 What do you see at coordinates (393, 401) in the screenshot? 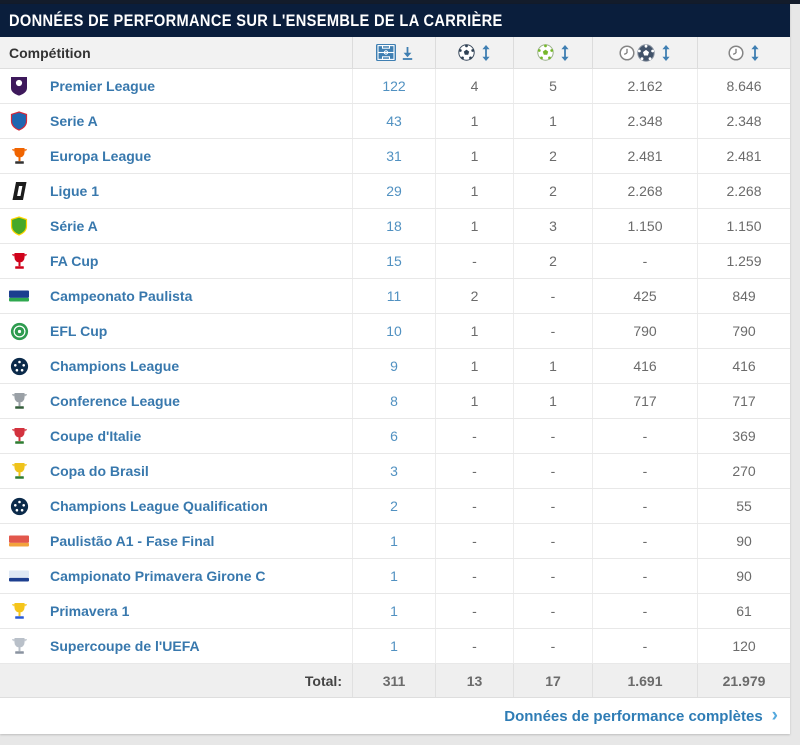
I see `matches-value: 8` at bounding box center [393, 401].